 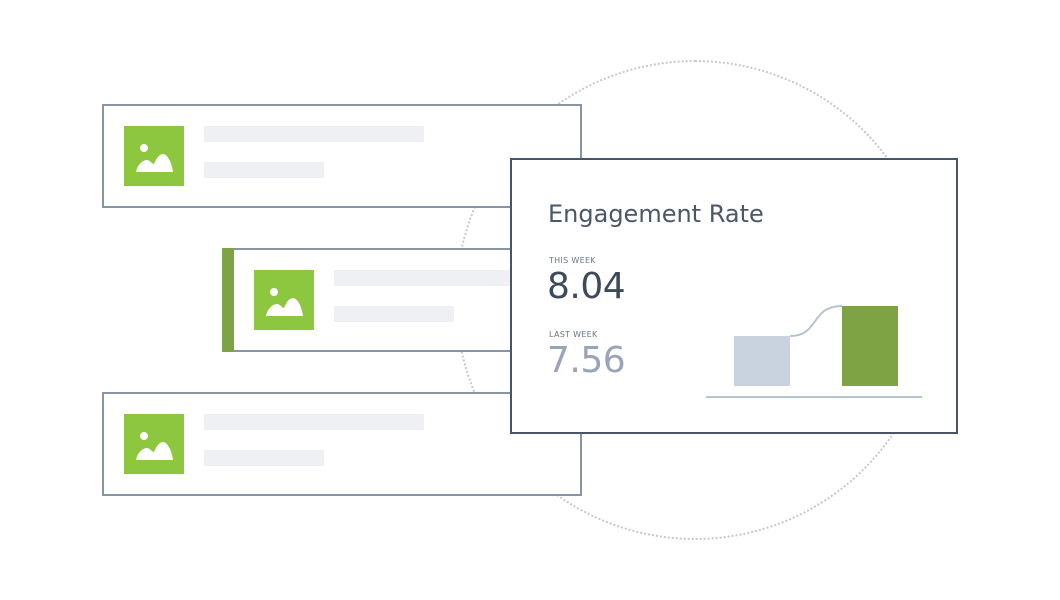 I want to click on last-week-label: Last week, so click(x=573, y=334).